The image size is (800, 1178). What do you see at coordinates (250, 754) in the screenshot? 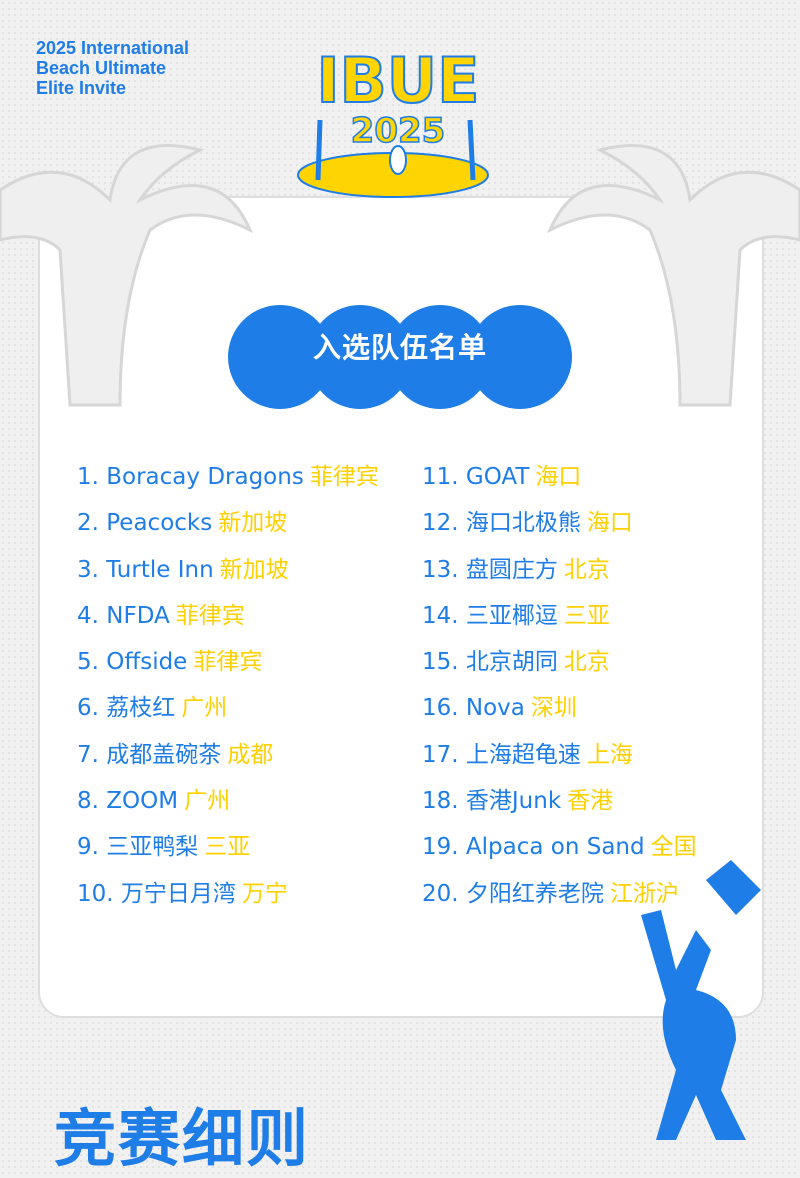
I see `team-city: 成都` at bounding box center [250, 754].